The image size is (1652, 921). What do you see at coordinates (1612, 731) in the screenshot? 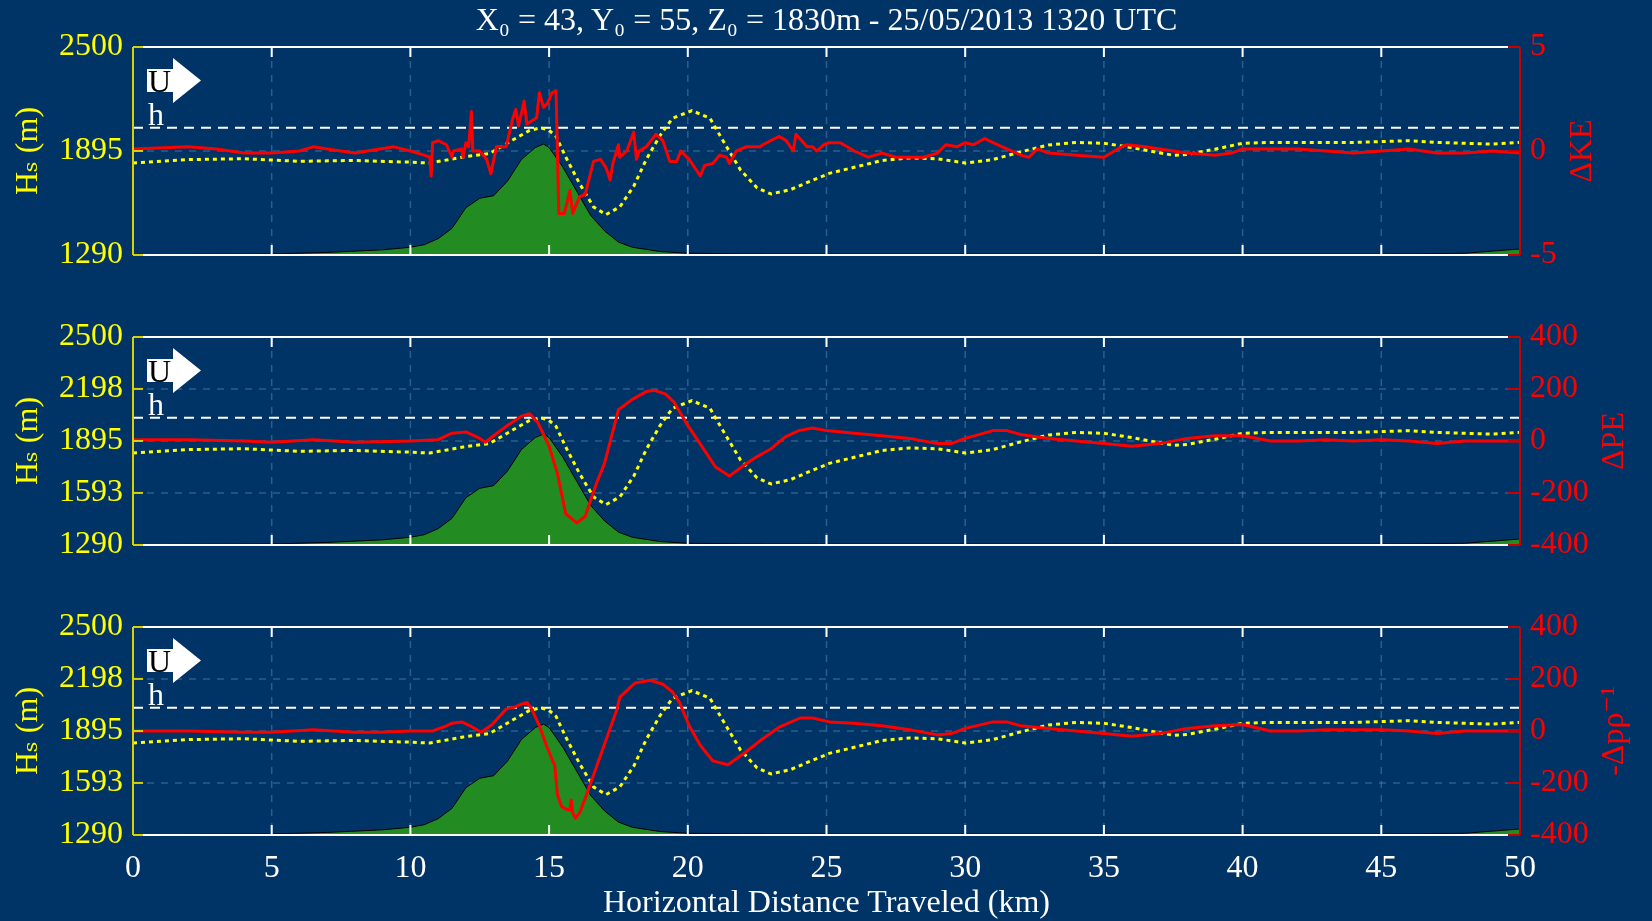
I see `y2-axis-title: -Δpρ⁻¹` at bounding box center [1612, 731].